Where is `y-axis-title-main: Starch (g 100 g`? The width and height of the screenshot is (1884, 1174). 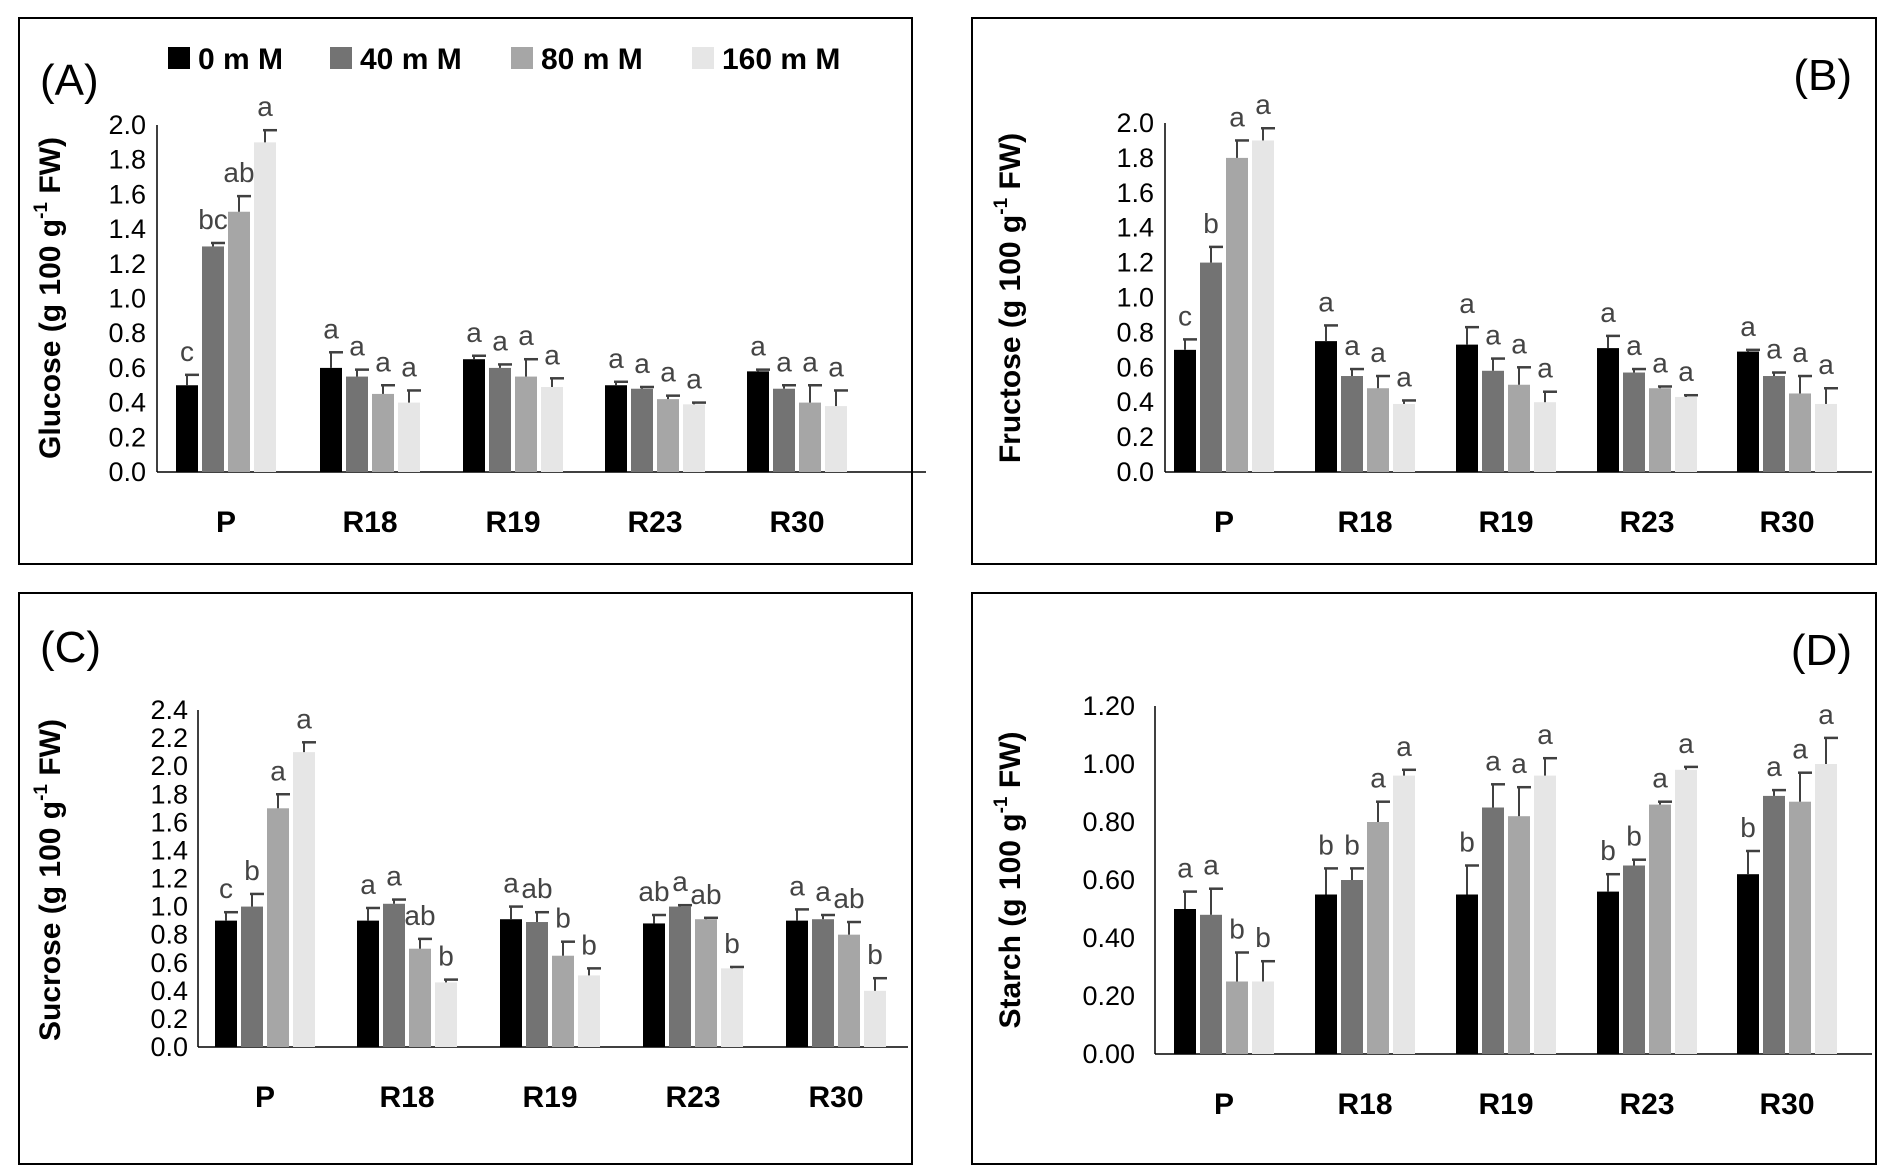
y-axis-title-main: Starch (g 100 g is located at coordinates (1010, 920).